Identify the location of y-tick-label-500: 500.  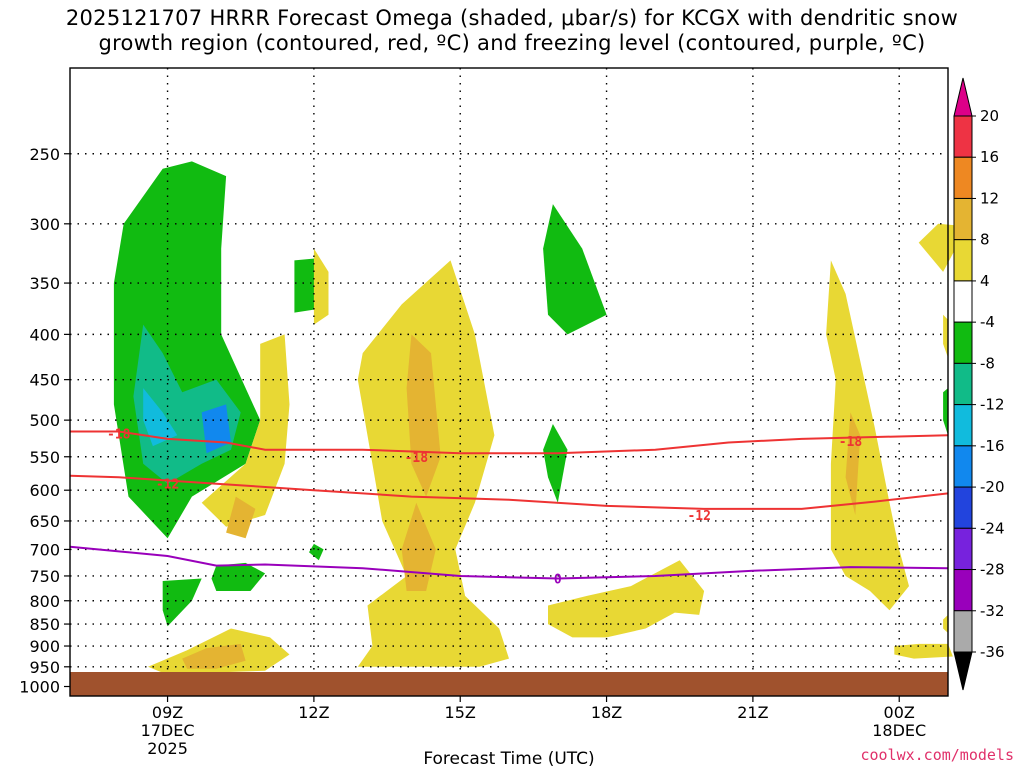
(44, 420).